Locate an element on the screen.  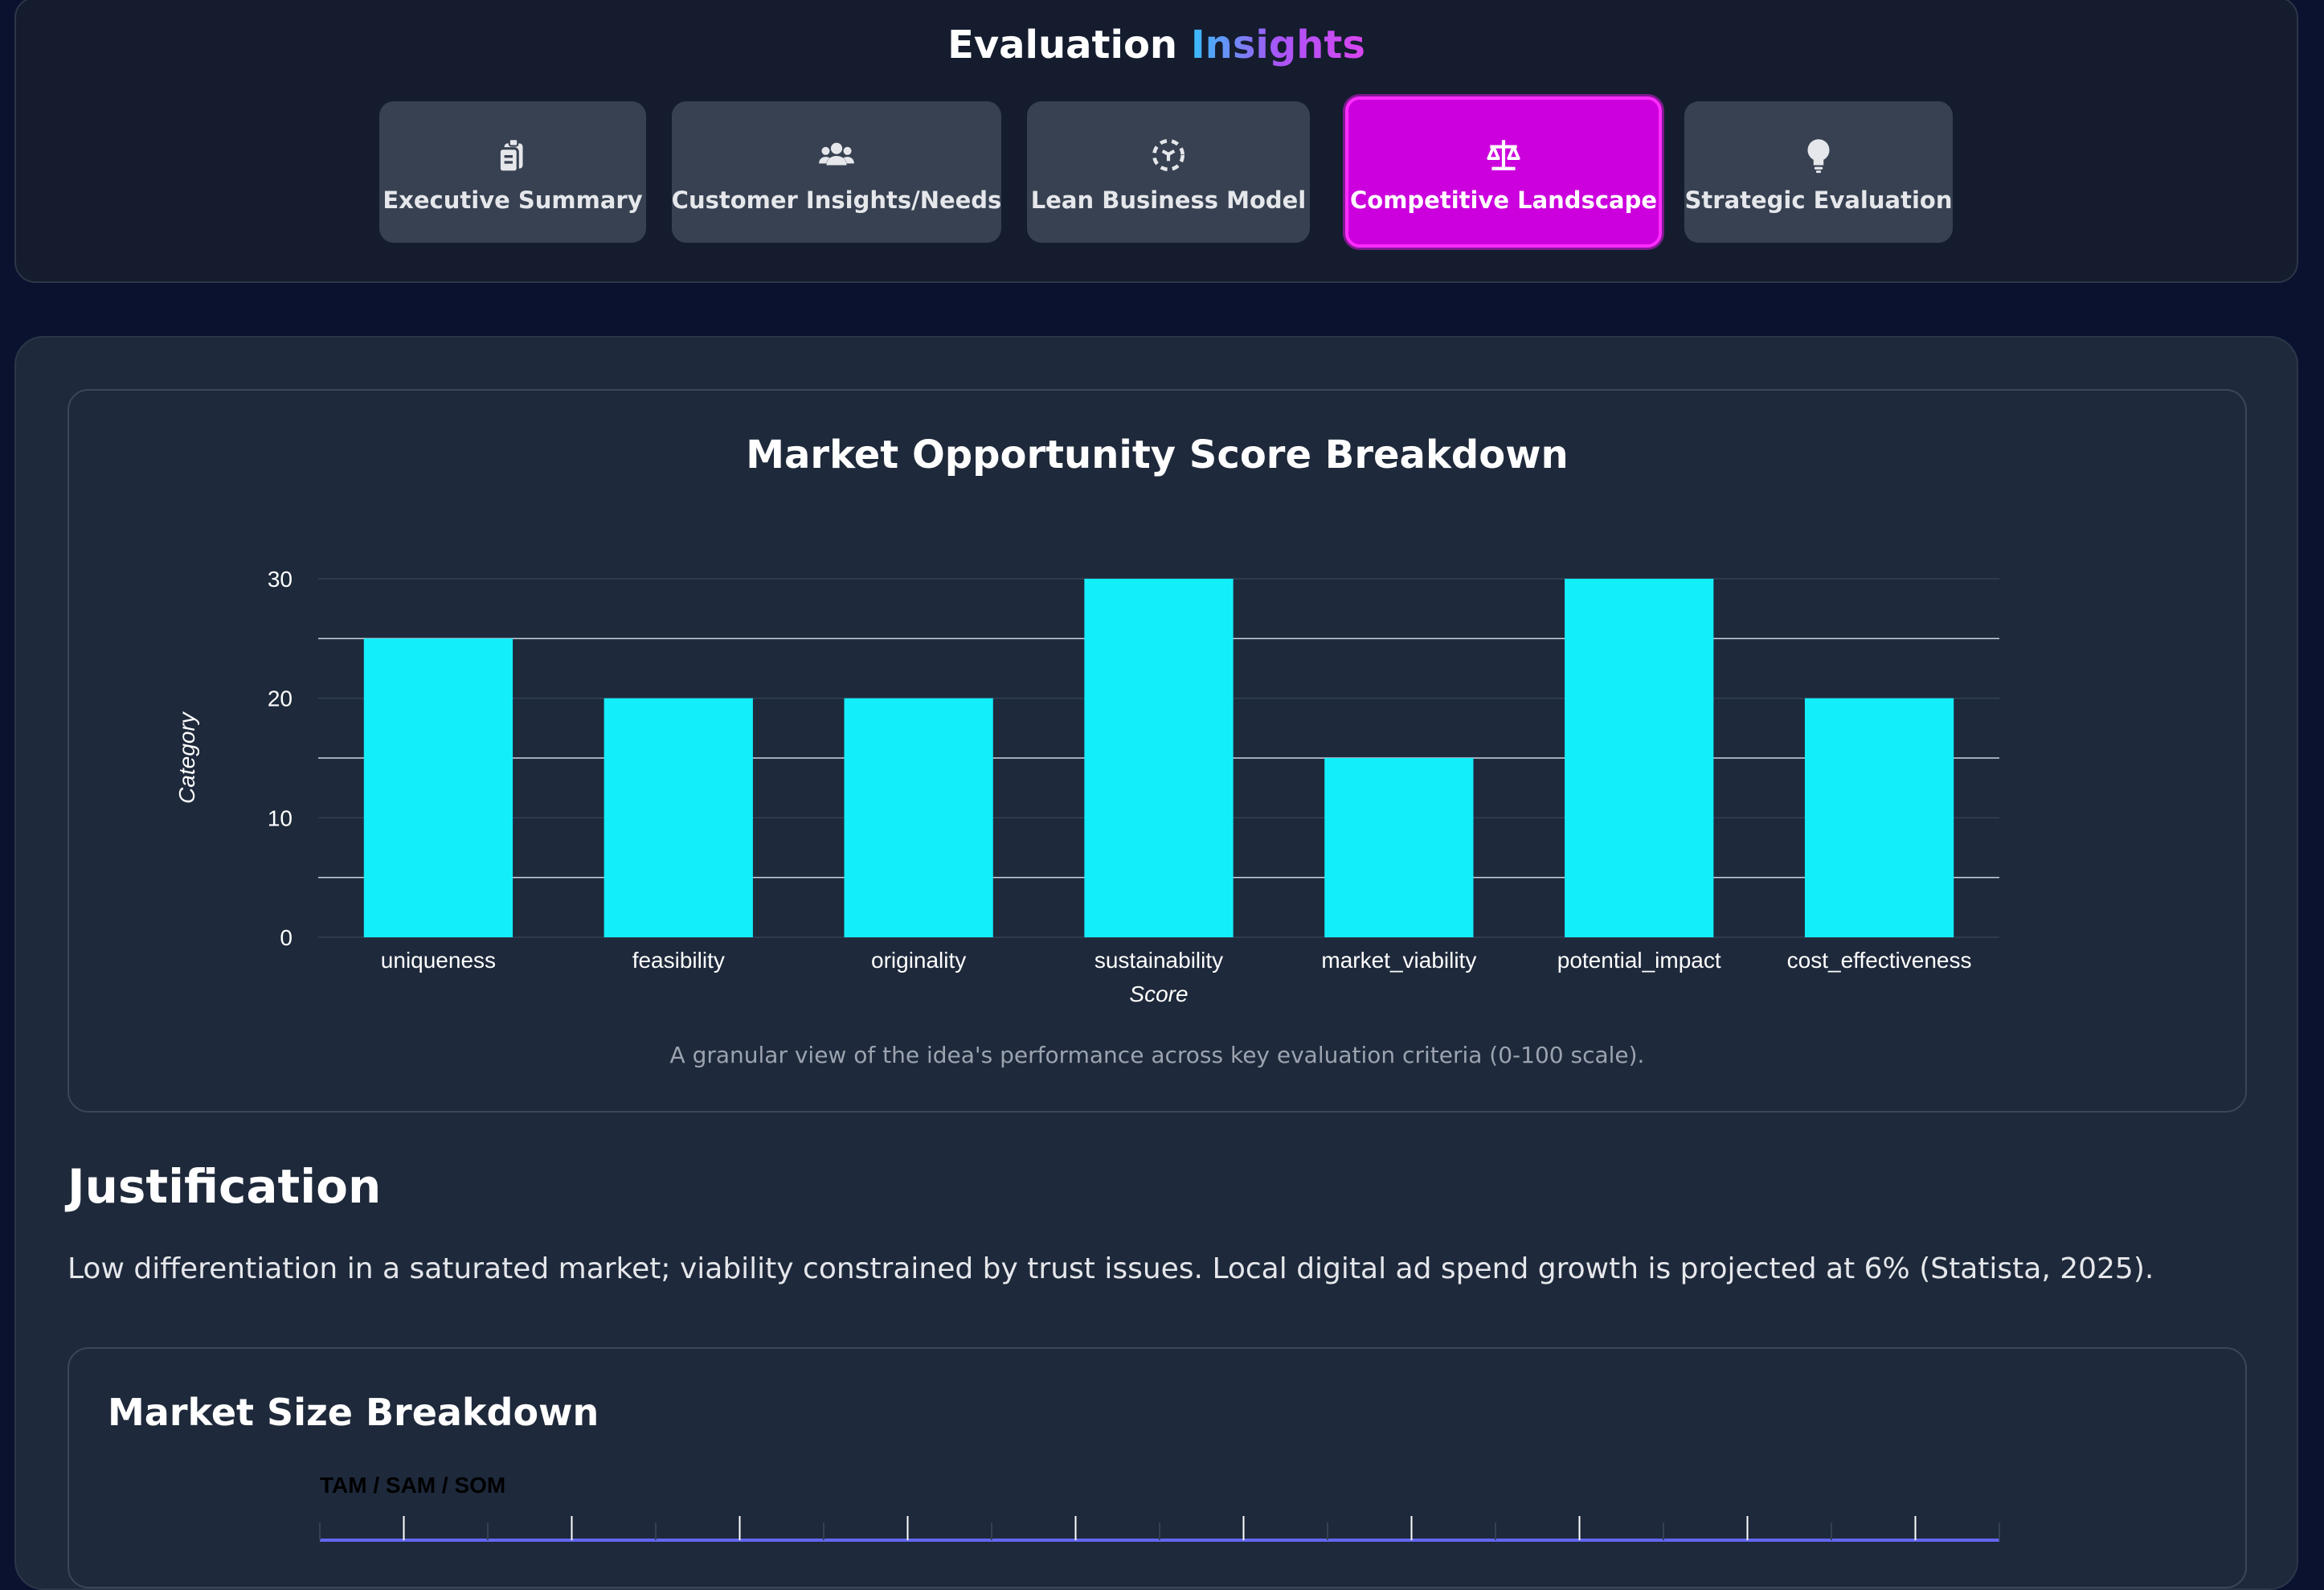
market-size-title: Market Size Breakdown is located at coordinates (353, 1412).